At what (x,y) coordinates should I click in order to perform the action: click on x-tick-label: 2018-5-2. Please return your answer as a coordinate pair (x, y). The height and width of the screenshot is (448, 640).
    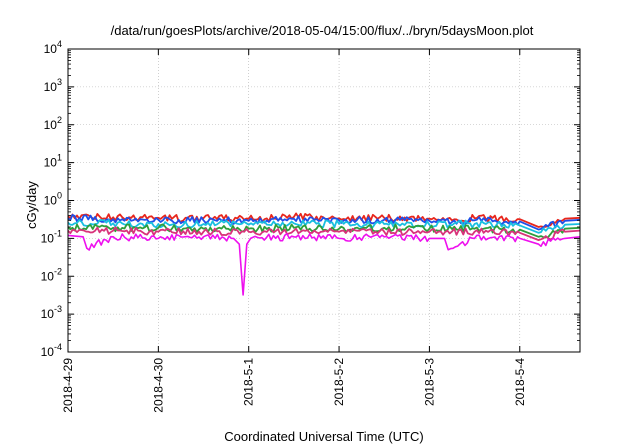
    Looking at the image, I should click on (339, 382).